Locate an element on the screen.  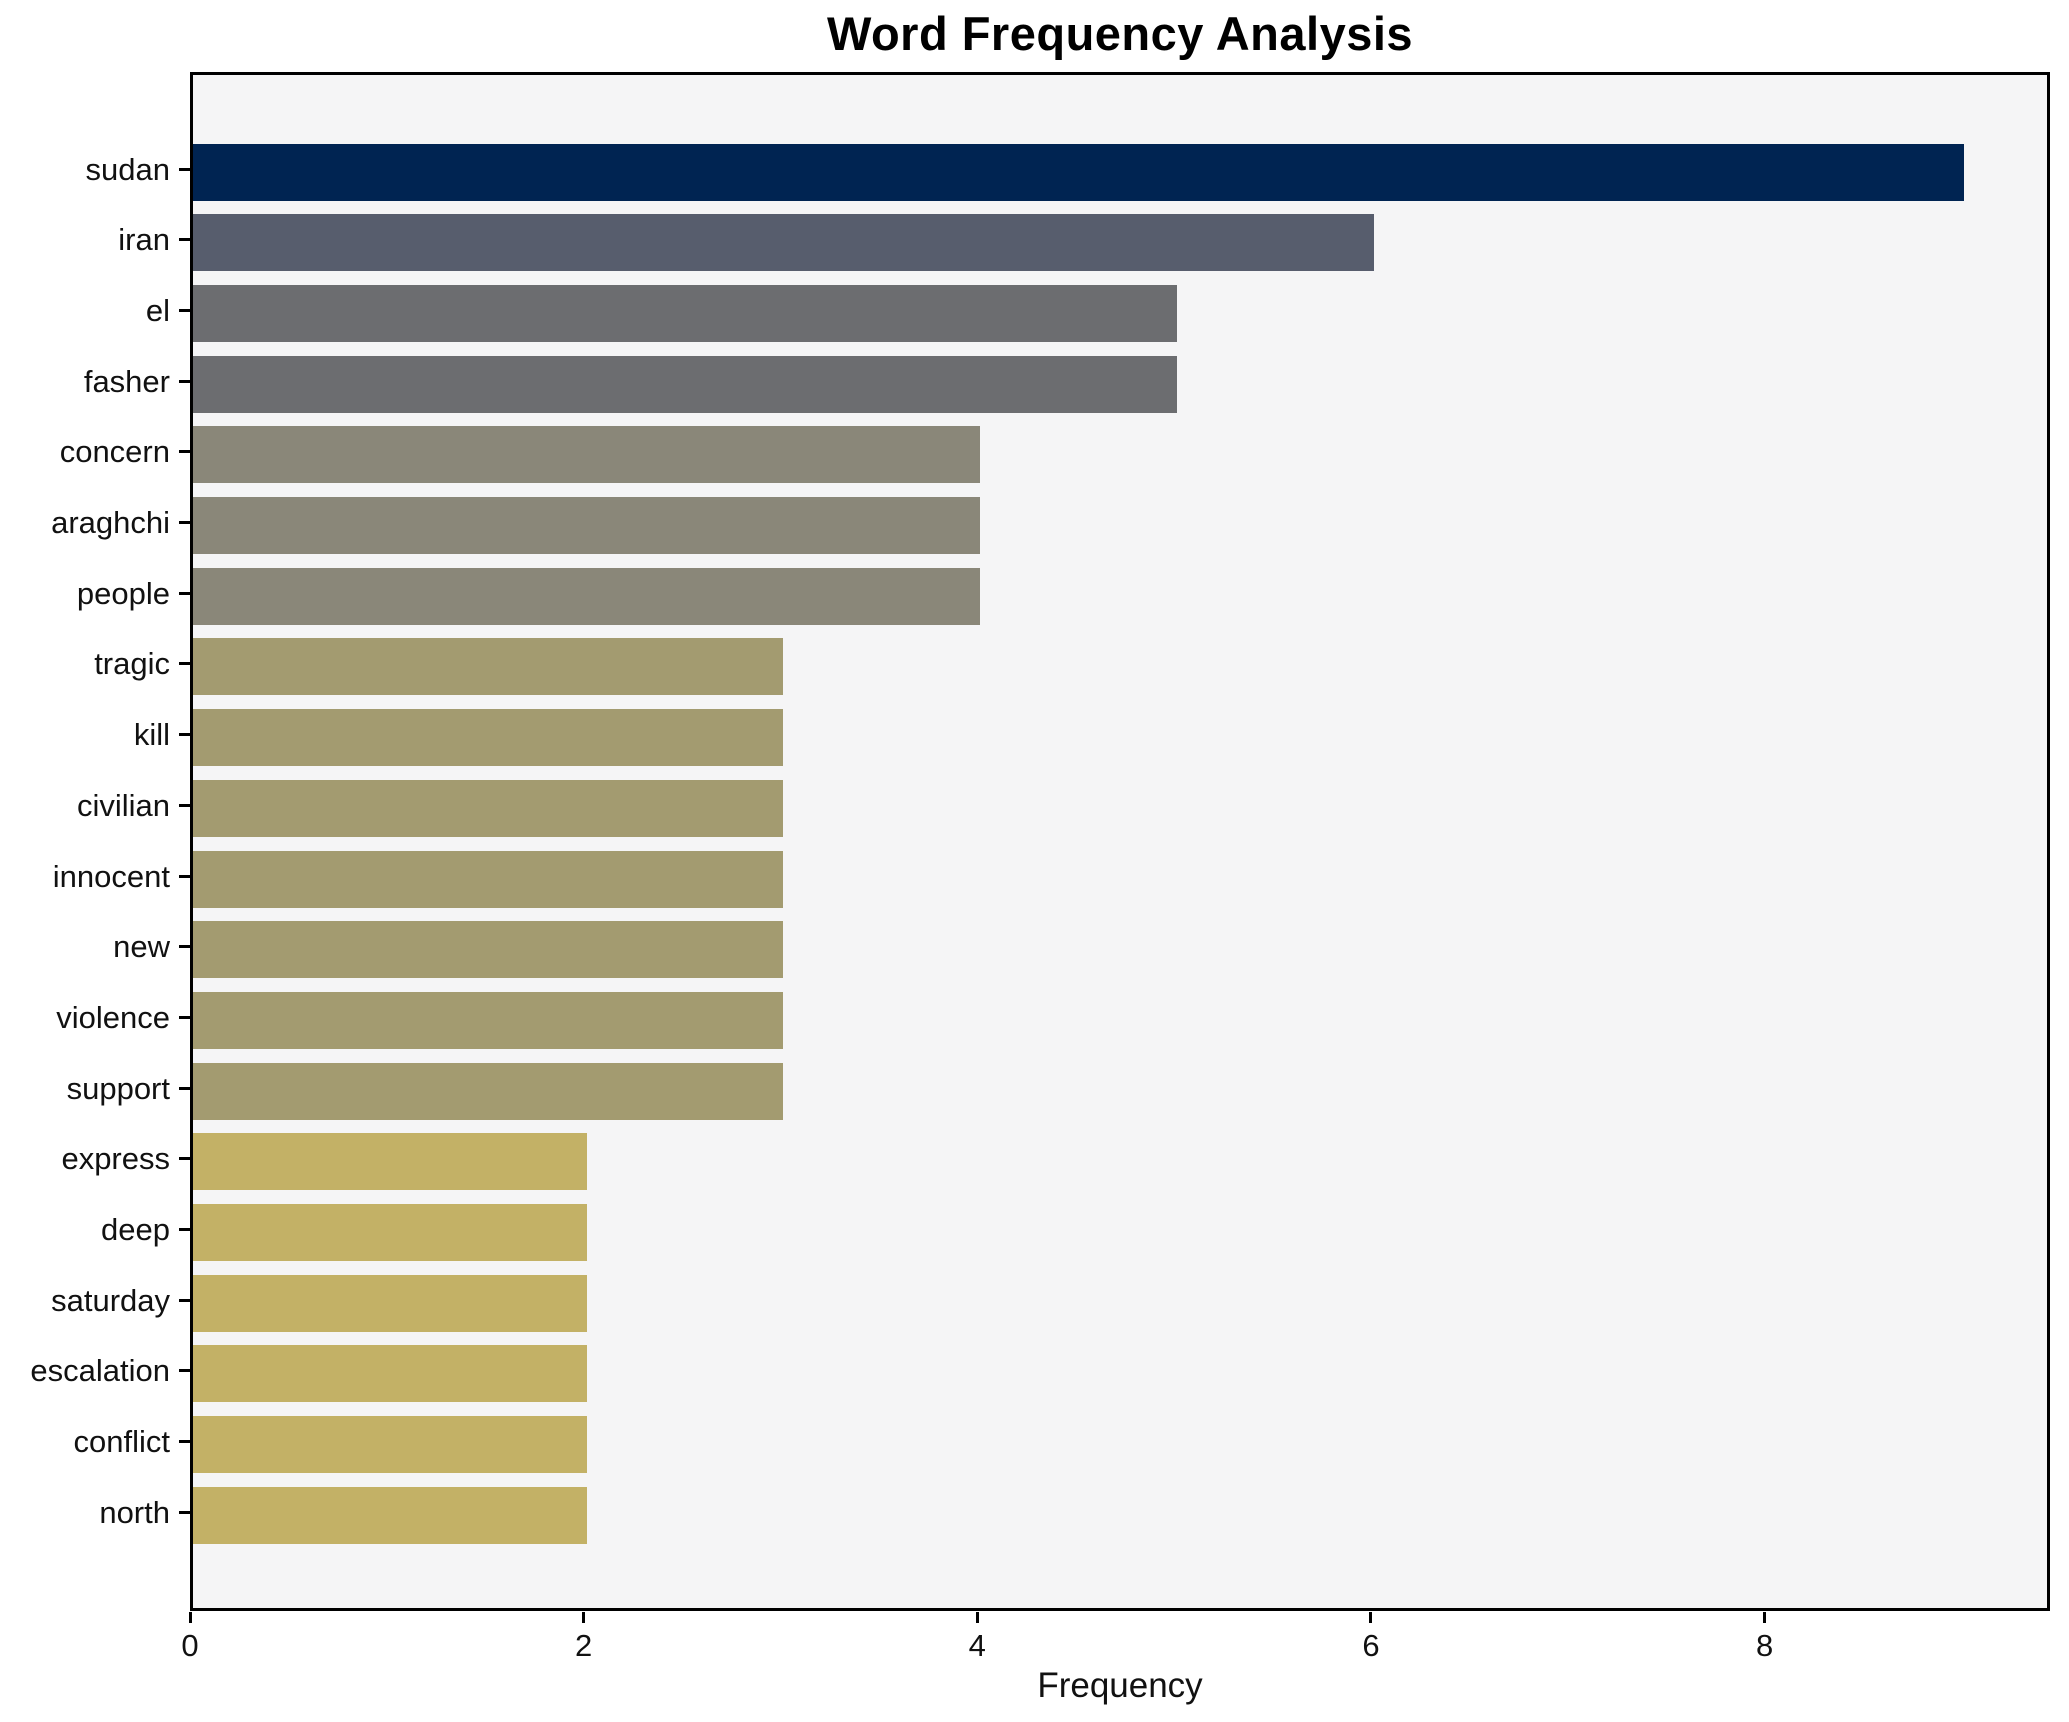
bar-support is located at coordinates (488, 1091).